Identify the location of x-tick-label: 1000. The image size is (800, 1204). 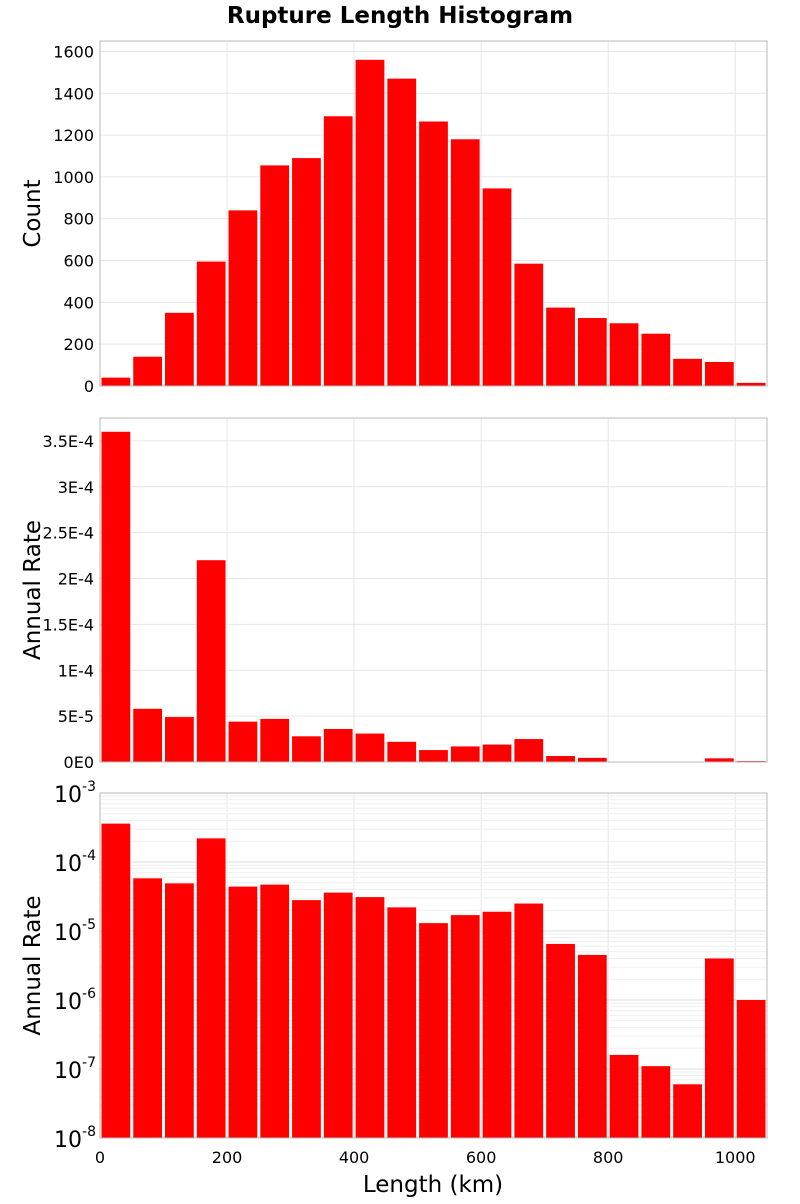
(735, 1157).